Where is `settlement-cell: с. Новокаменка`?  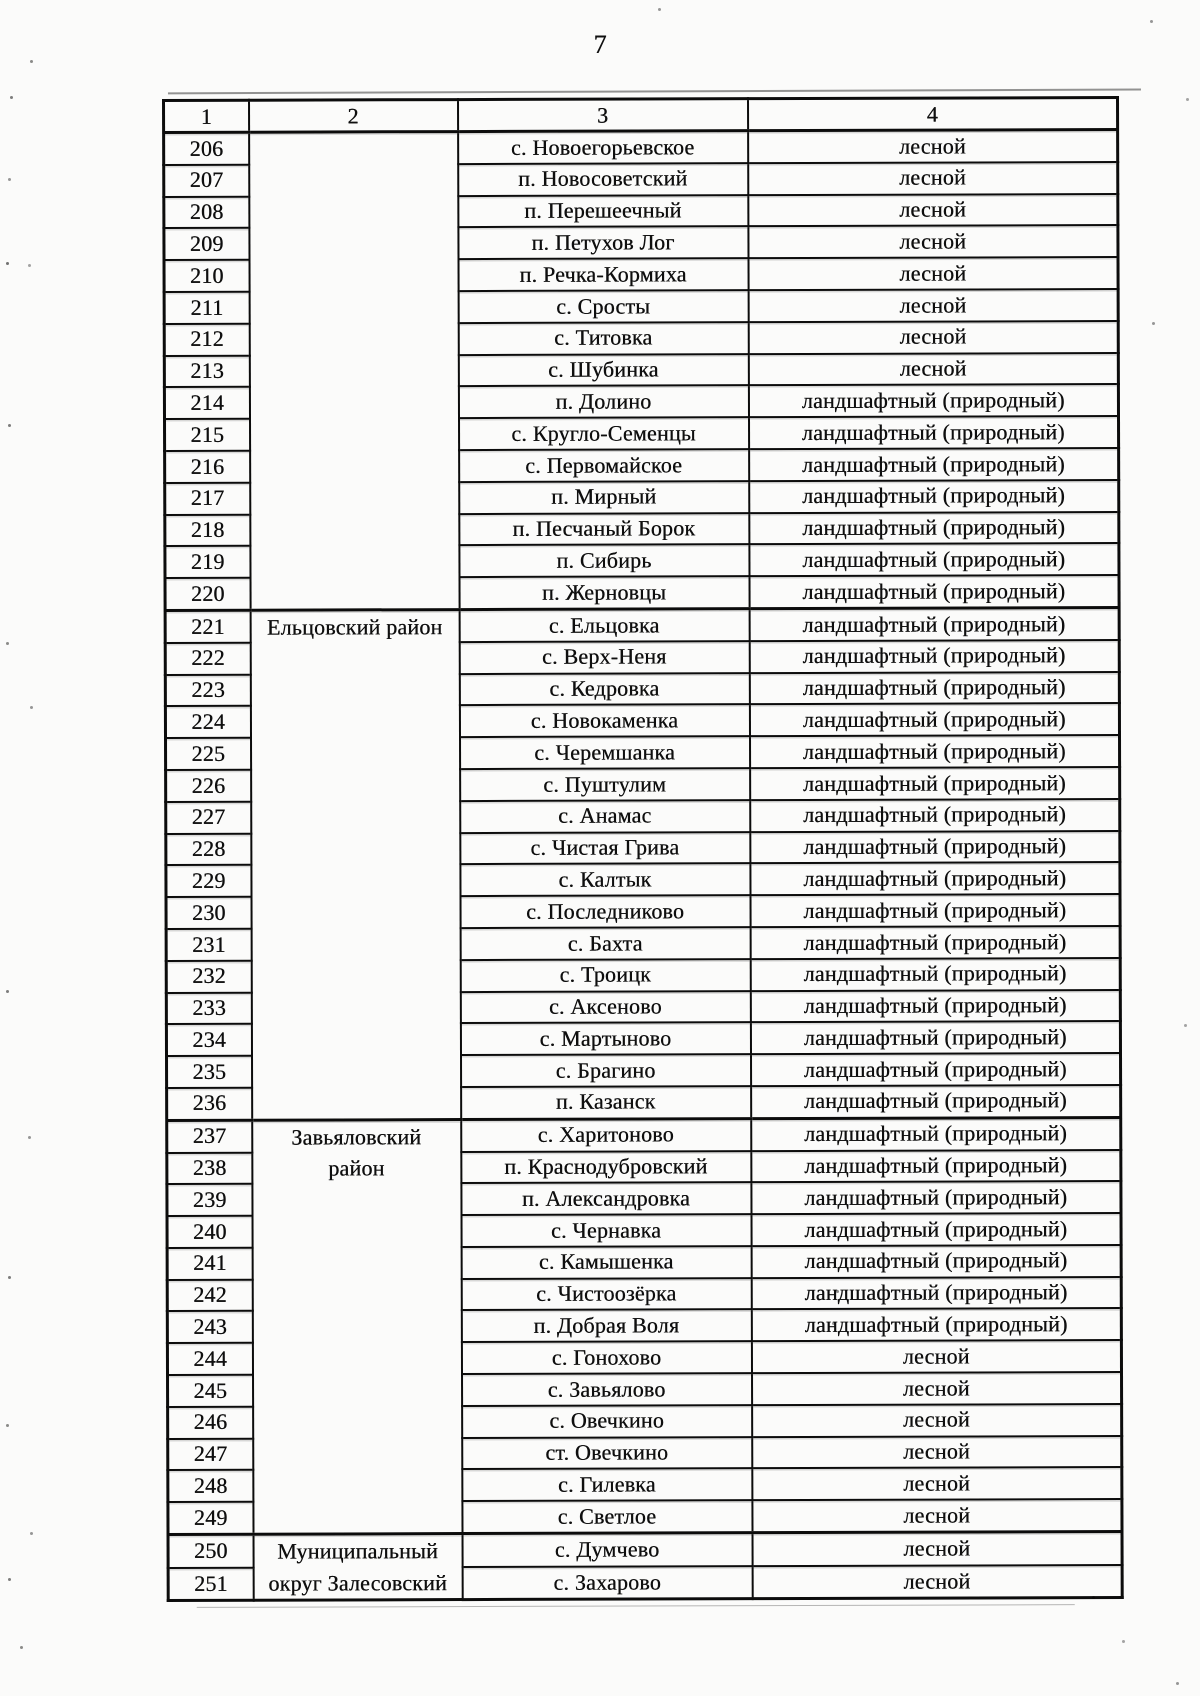 settlement-cell: с. Новокаменка is located at coordinates (604, 721).